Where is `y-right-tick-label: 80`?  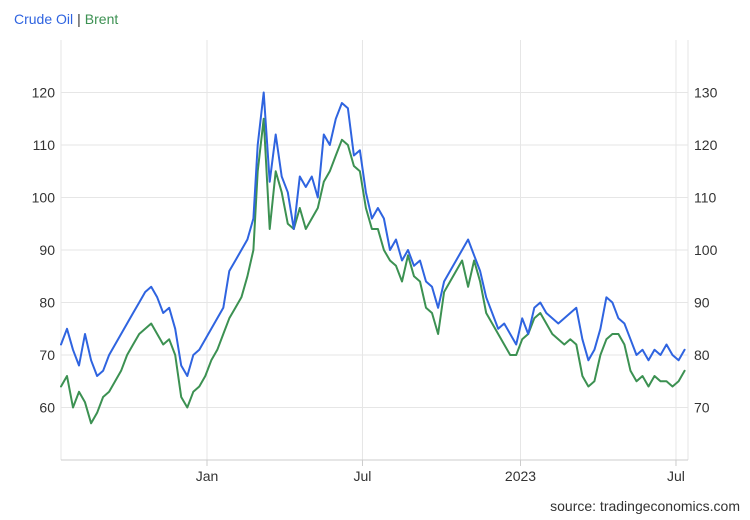
y-right-tick-label: 80 is located at coordinates (702, 355).